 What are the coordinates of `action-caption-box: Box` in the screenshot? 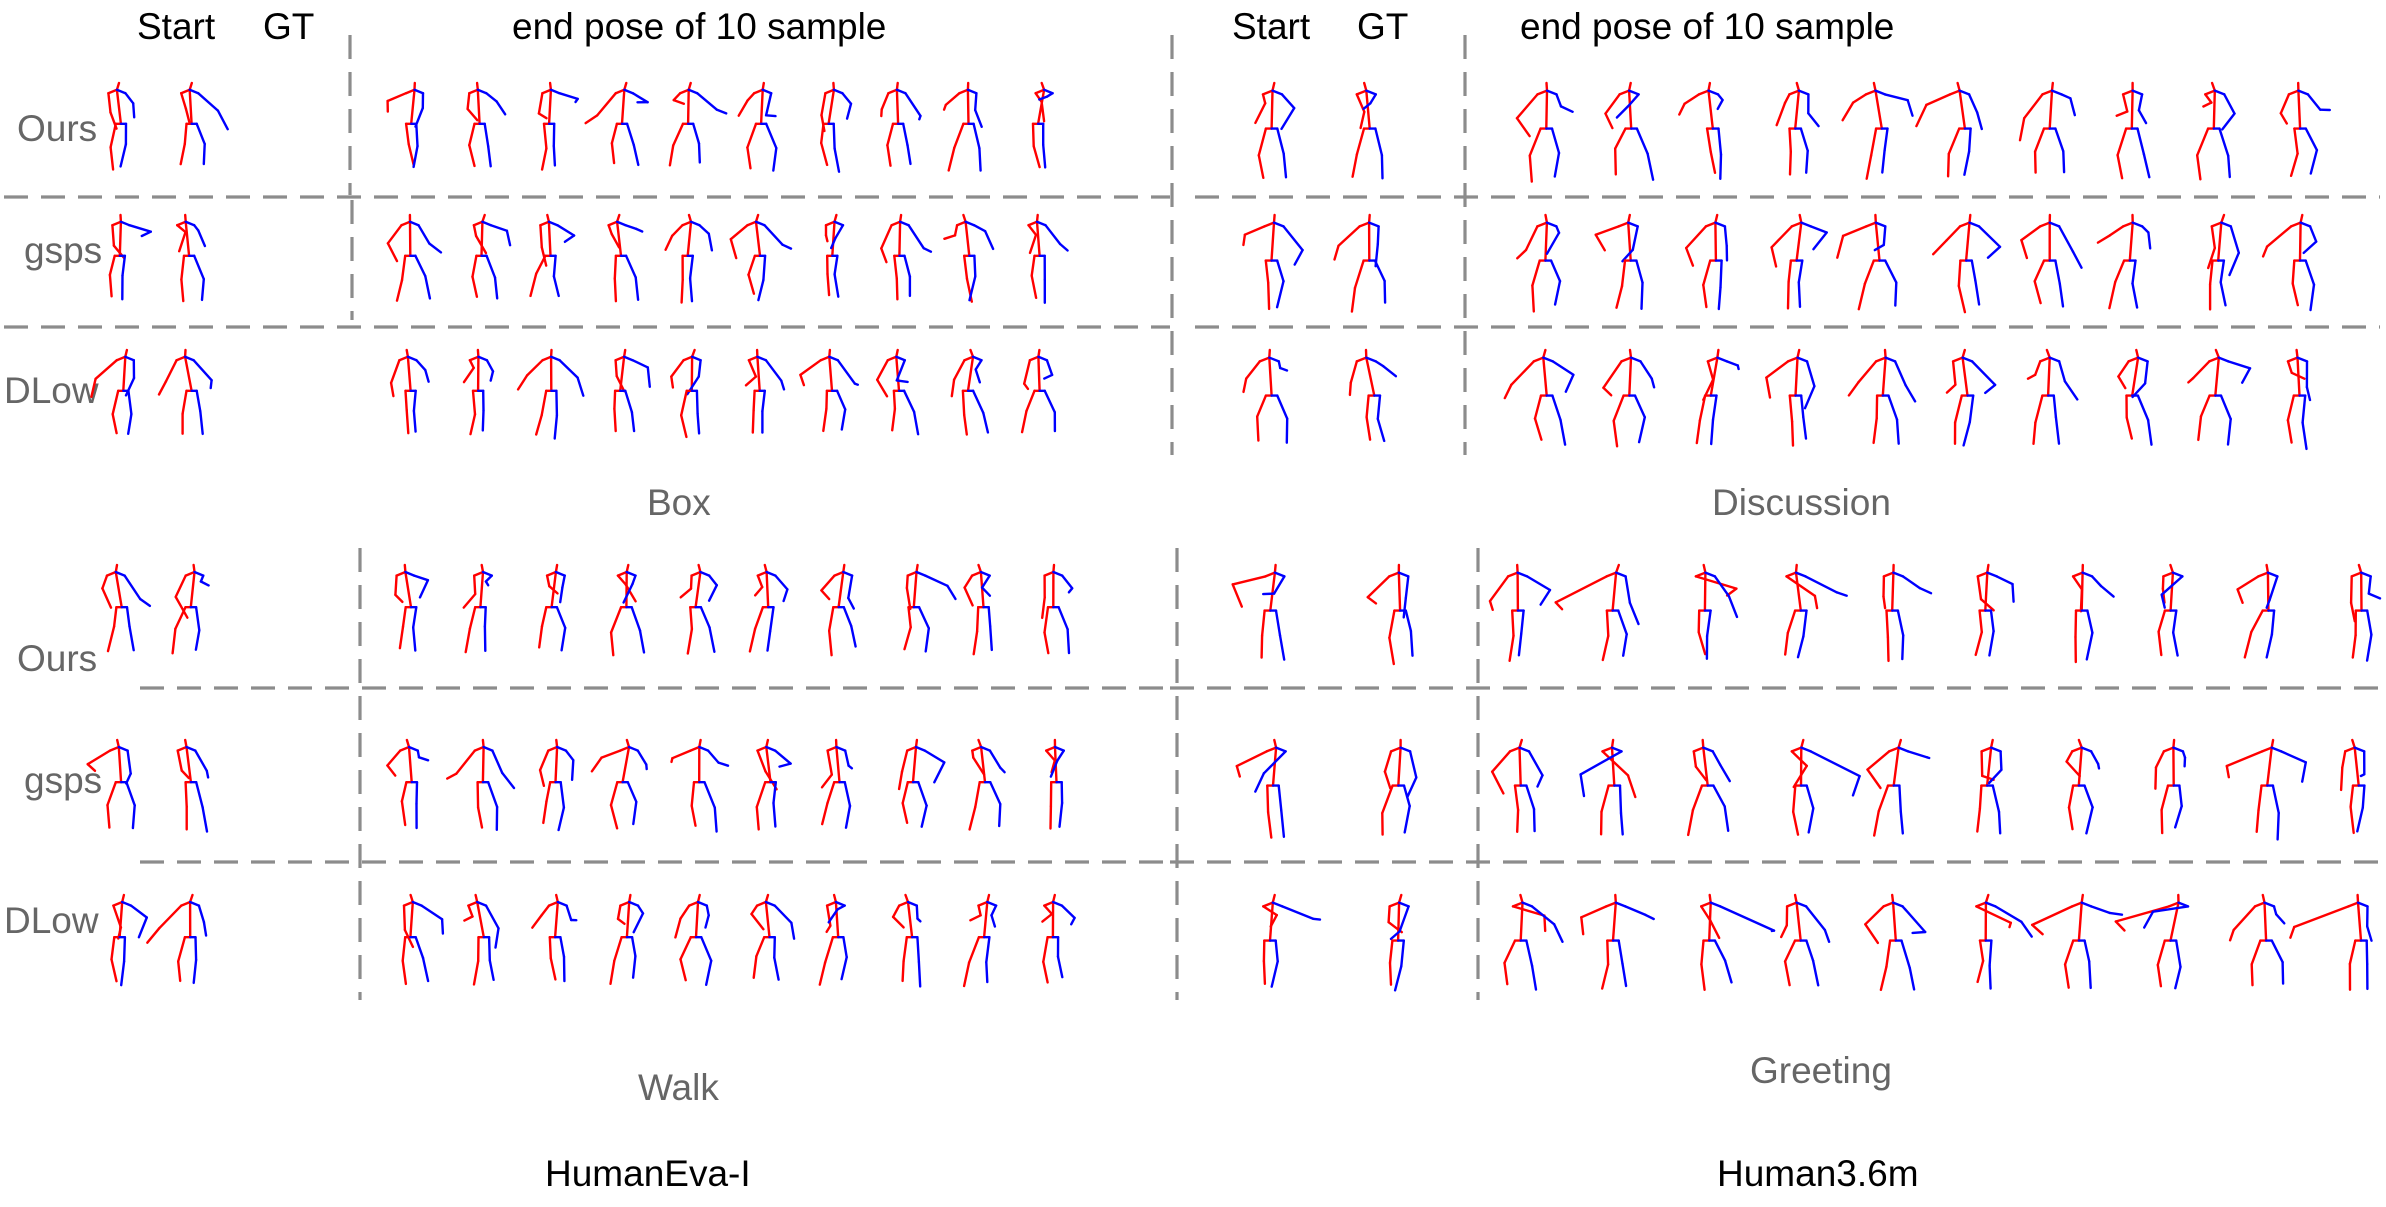 It's located at (679, 502).